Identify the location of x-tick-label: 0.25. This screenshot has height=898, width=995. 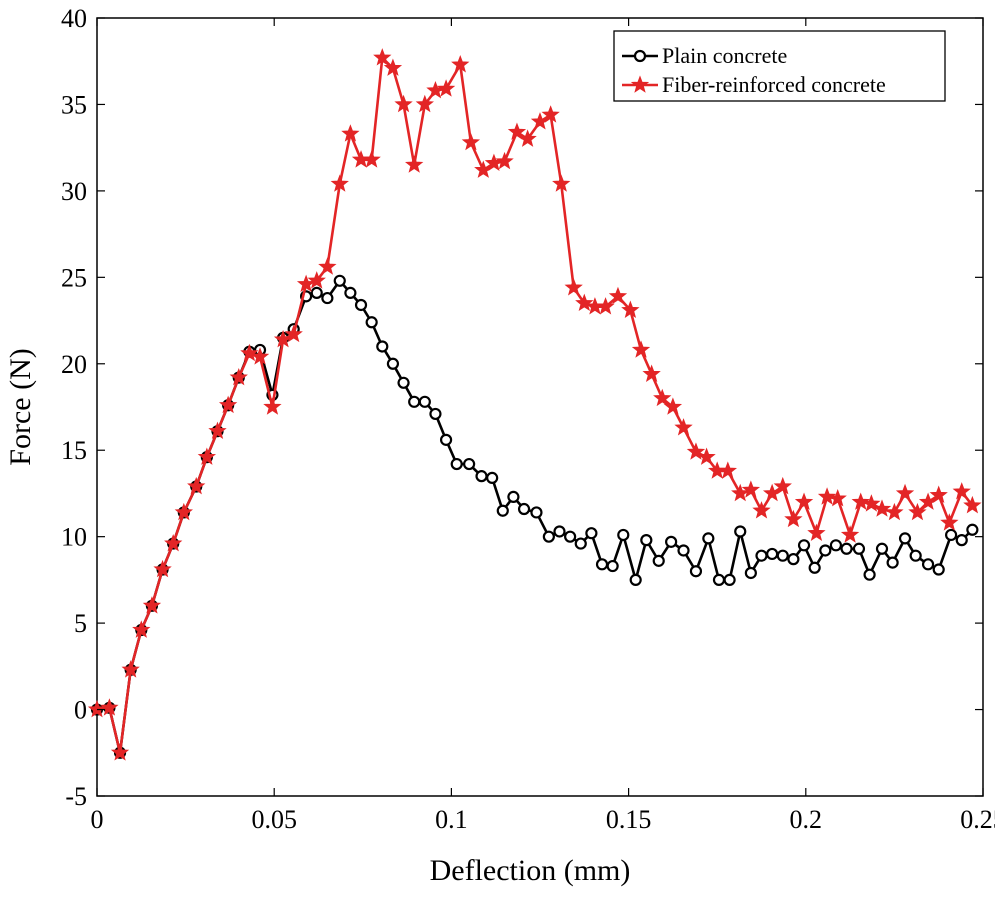
(977, 819).